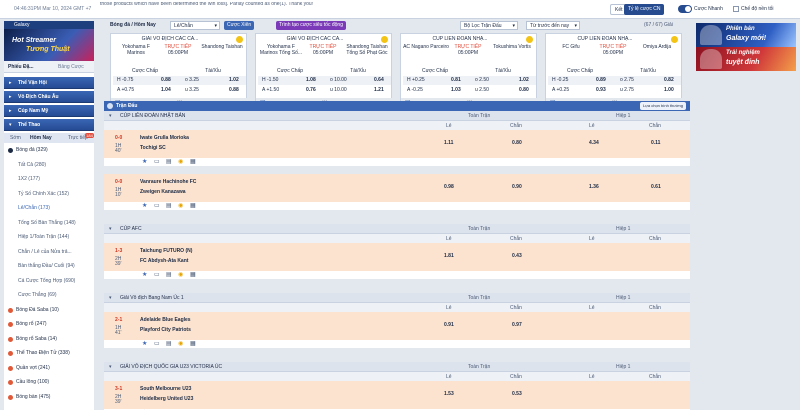  Describe the element at coordinates (49, 368) in the screenshot. I see `sport-item: Quần vợt (241)` at that location.